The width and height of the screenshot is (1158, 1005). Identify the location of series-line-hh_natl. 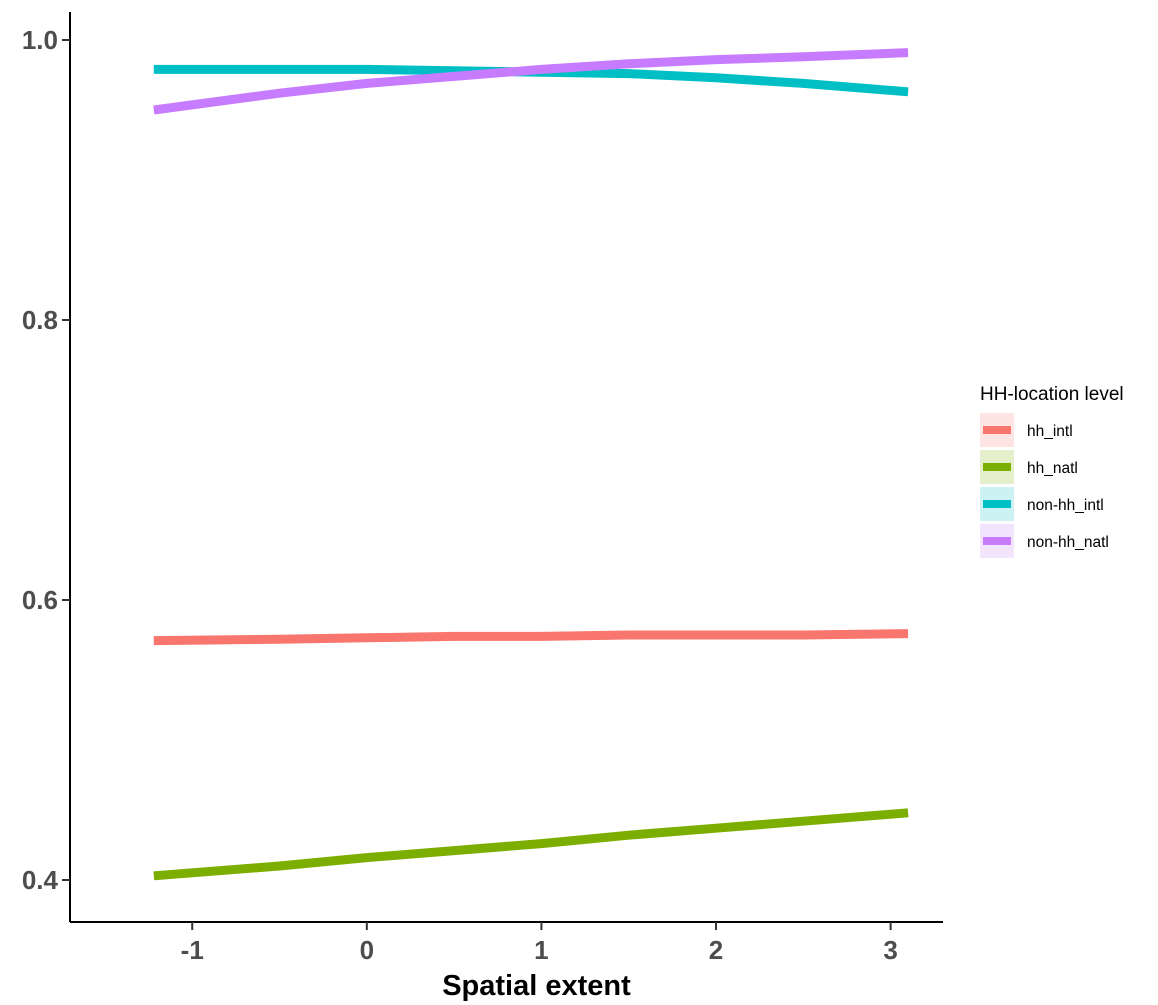
(531, 844).